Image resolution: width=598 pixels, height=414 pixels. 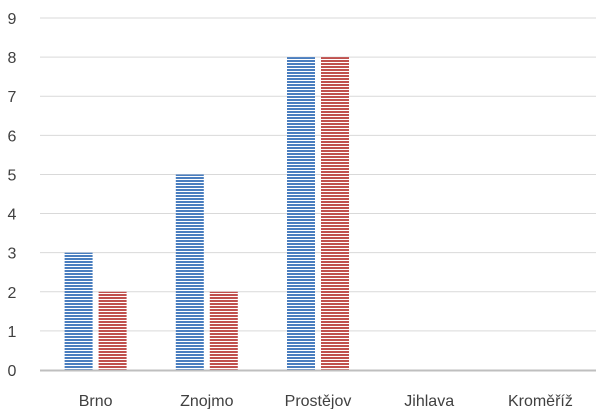 What do you see at coordinates (335, 213) in the screenshot?
I see `bar-2-prostějov` at bounding box center [335, 213].